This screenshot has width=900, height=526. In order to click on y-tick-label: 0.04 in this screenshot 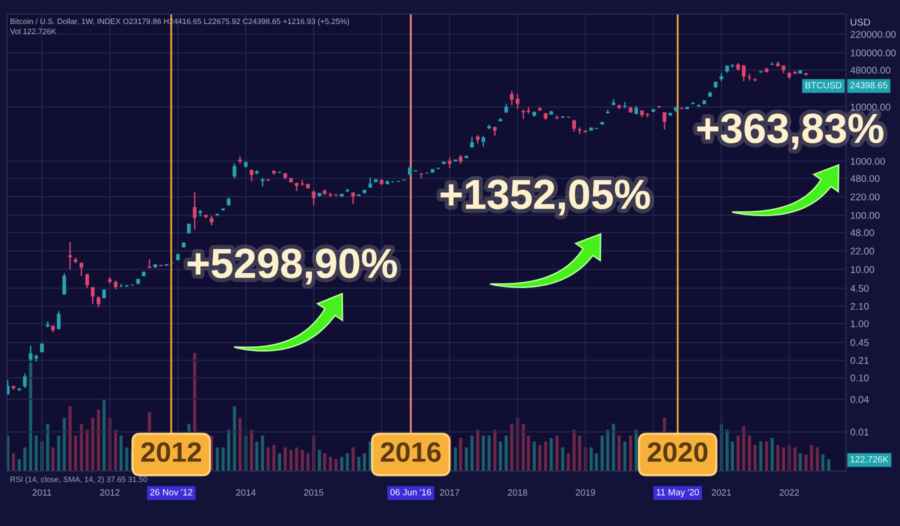, I will do `click(859, 399)`.